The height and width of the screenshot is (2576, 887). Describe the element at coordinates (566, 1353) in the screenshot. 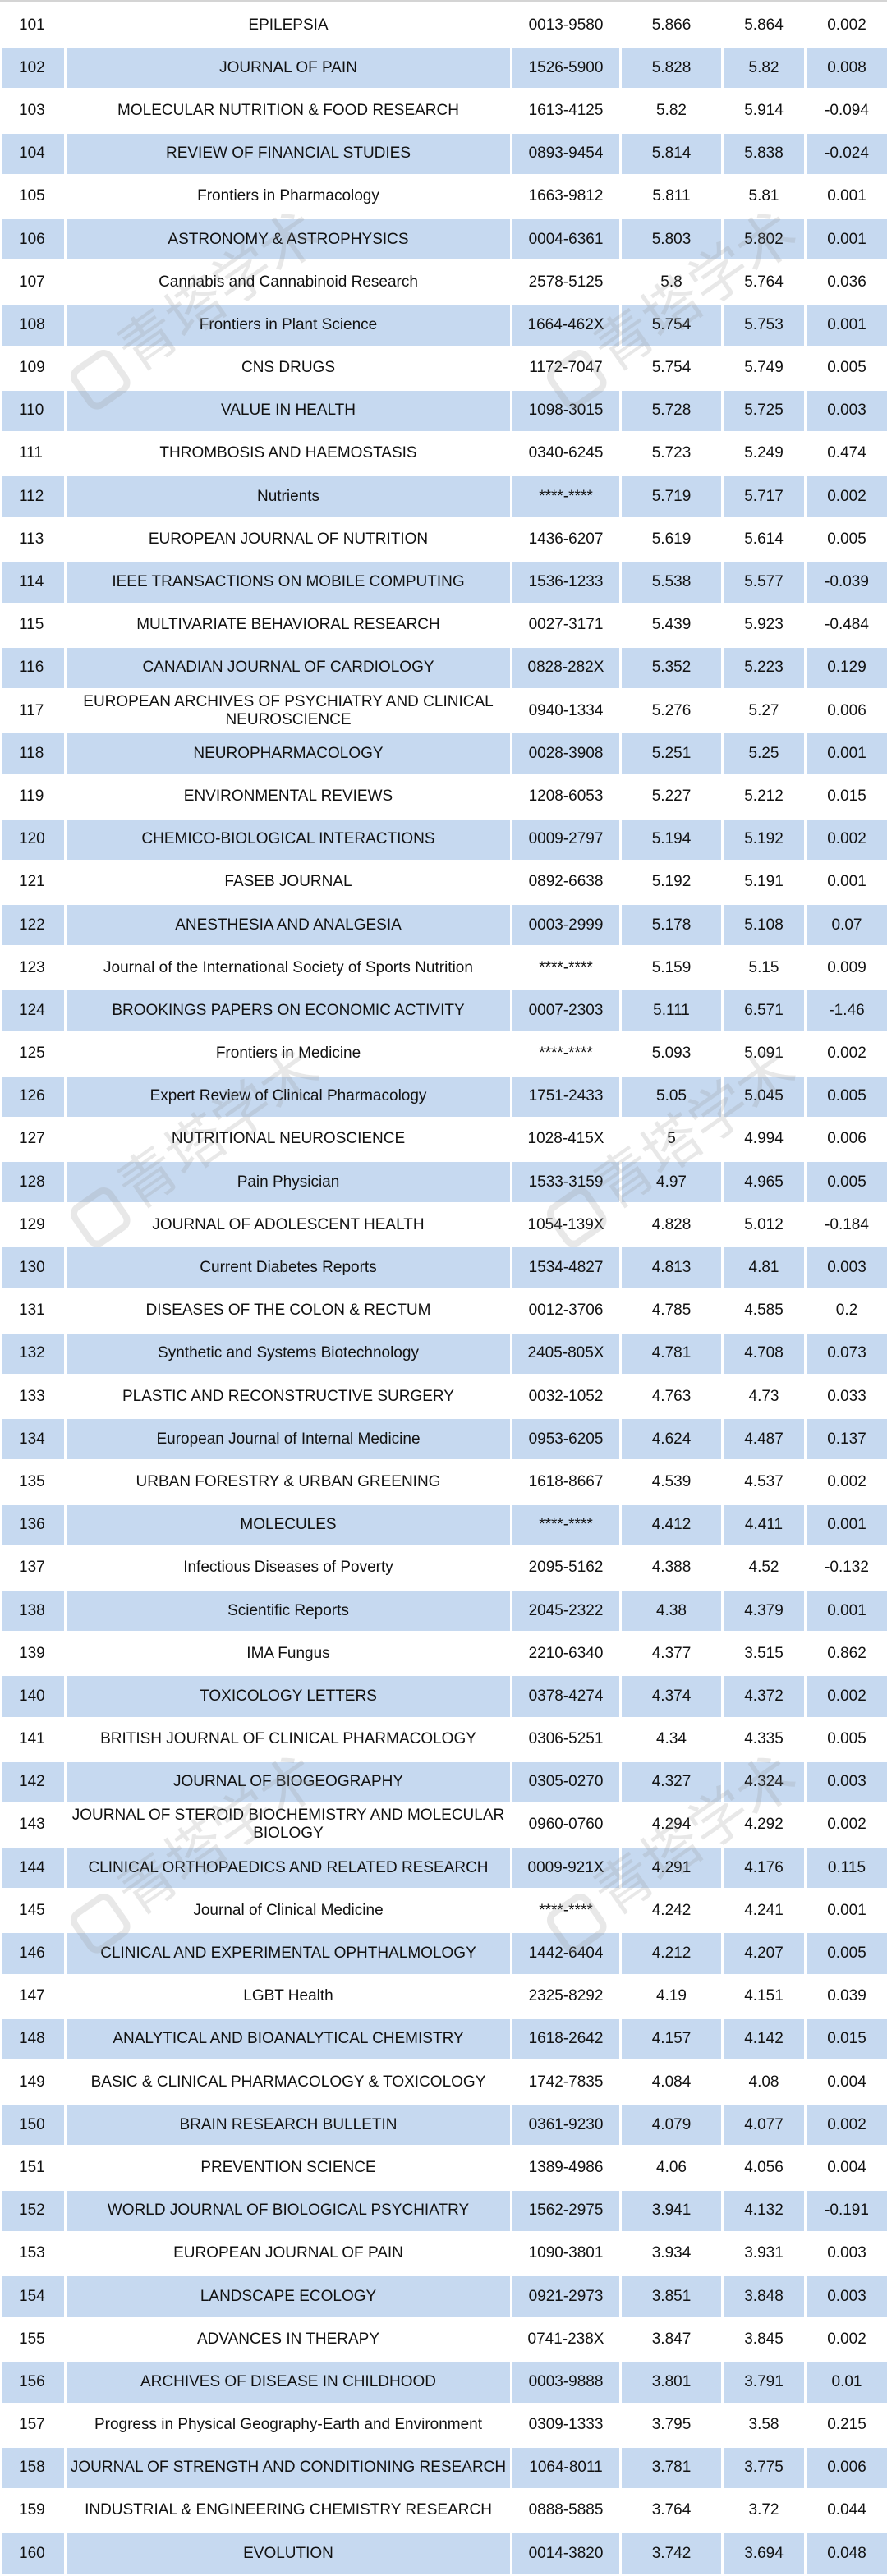

I see `issn-cell: 2405-805X` at that location.